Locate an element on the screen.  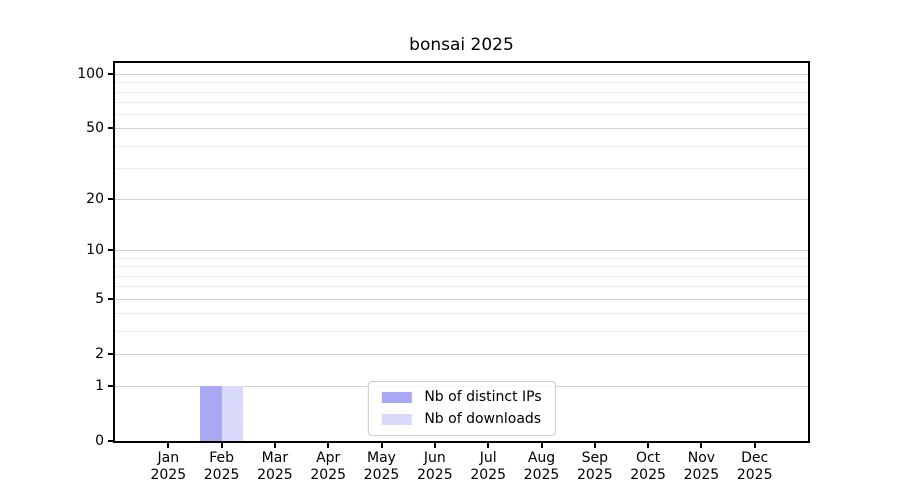
legend-swatch-distinct-ips-icon is located at coordinates (396, 397).